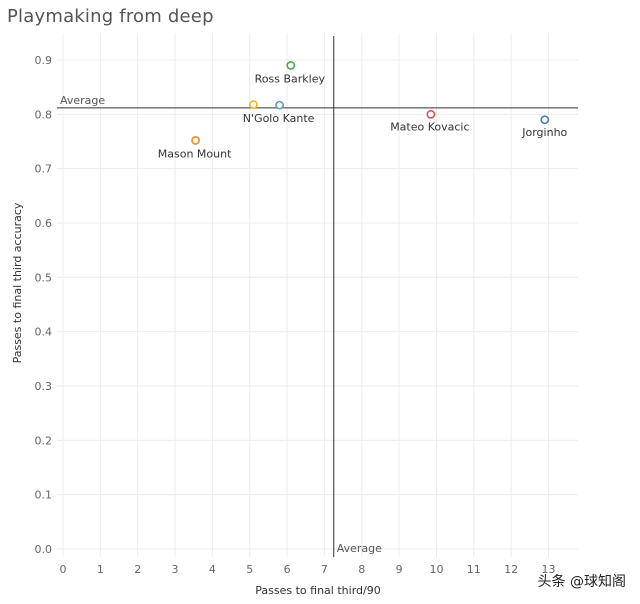 This screenshot has width=640, height=604. What do you see at coordinates (549, 569) in the screenshot?
I see `x-tick-label: 13` at bounding box center [549, 569].